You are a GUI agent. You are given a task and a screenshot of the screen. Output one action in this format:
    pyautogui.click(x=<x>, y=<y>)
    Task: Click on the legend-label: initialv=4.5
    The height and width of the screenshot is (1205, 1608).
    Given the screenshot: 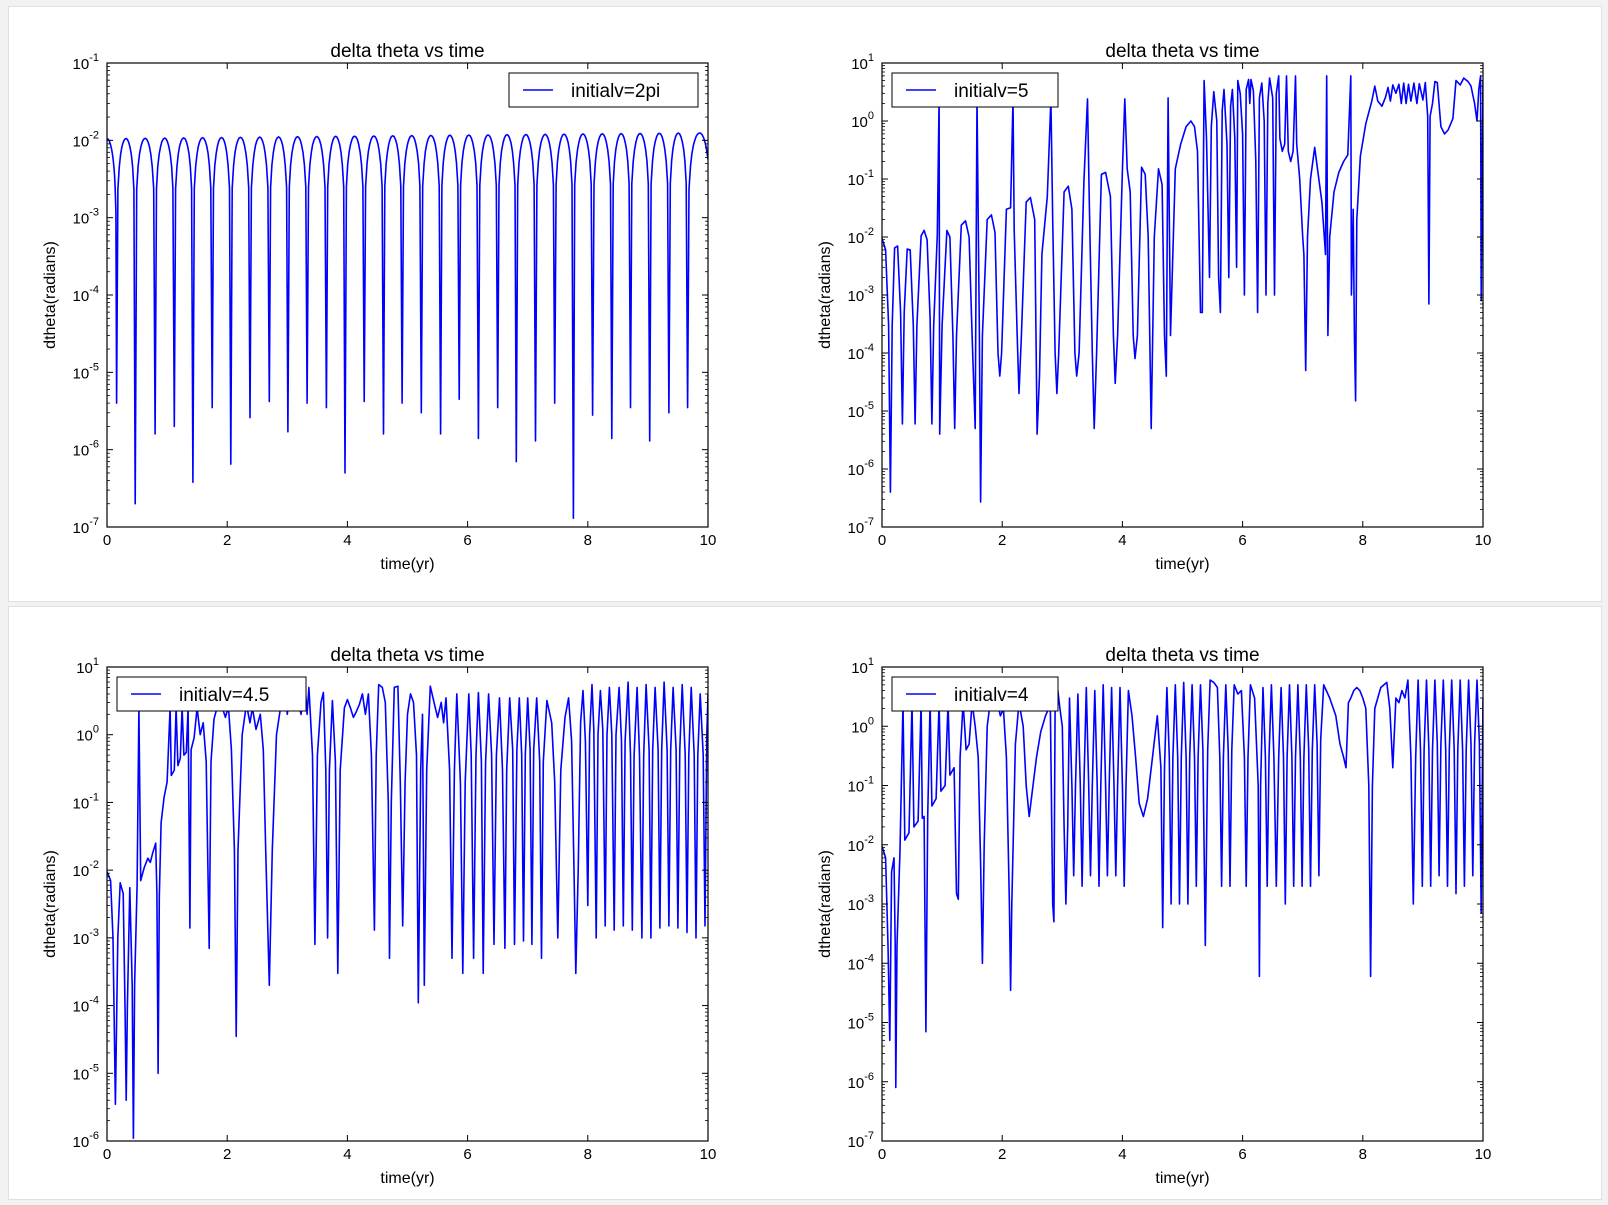 What is the action you would take?
    pyautogui.click(x=224, y=695)
    